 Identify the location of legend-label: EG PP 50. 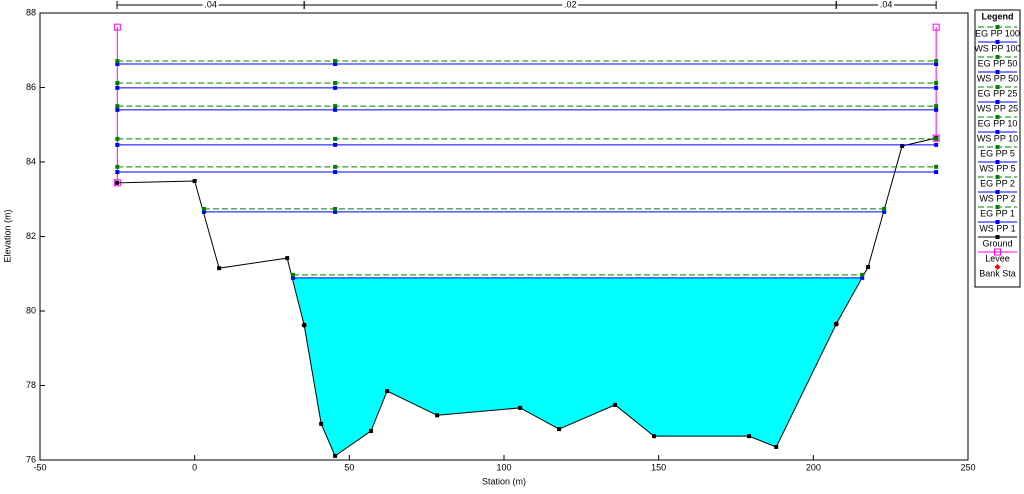
(998, 63).